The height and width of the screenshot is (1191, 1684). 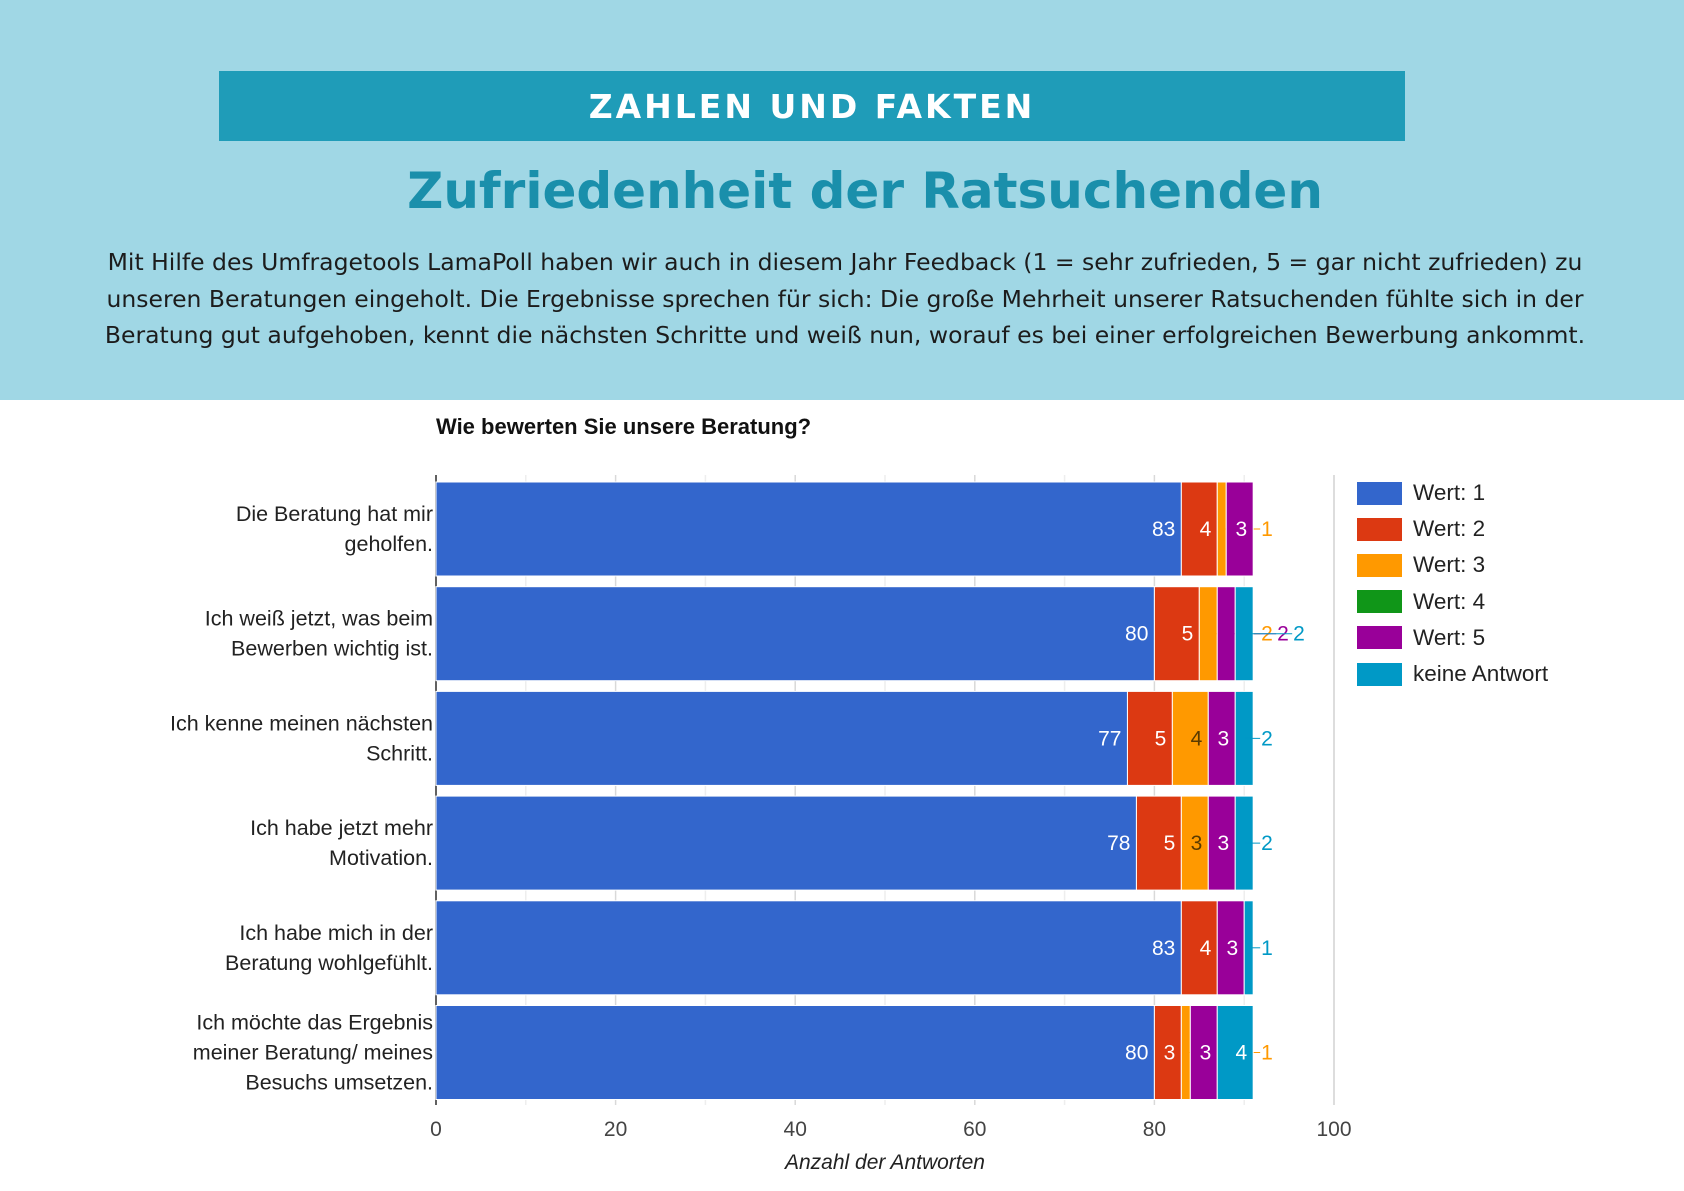 I want to click on legend-item: Wert: 2, so click(x=1452, y=529).